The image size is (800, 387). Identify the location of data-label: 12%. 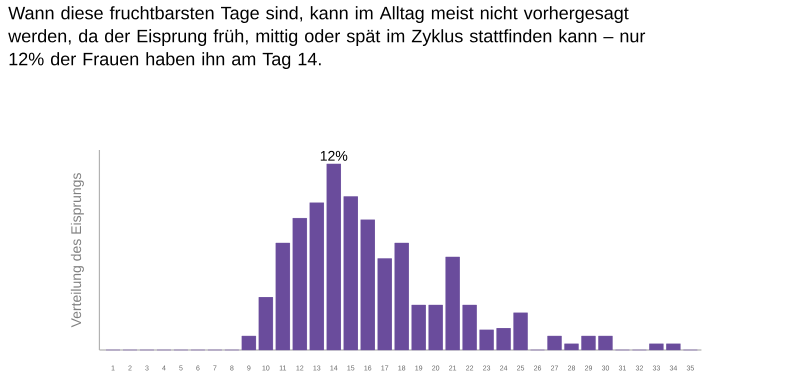
(334, 155).